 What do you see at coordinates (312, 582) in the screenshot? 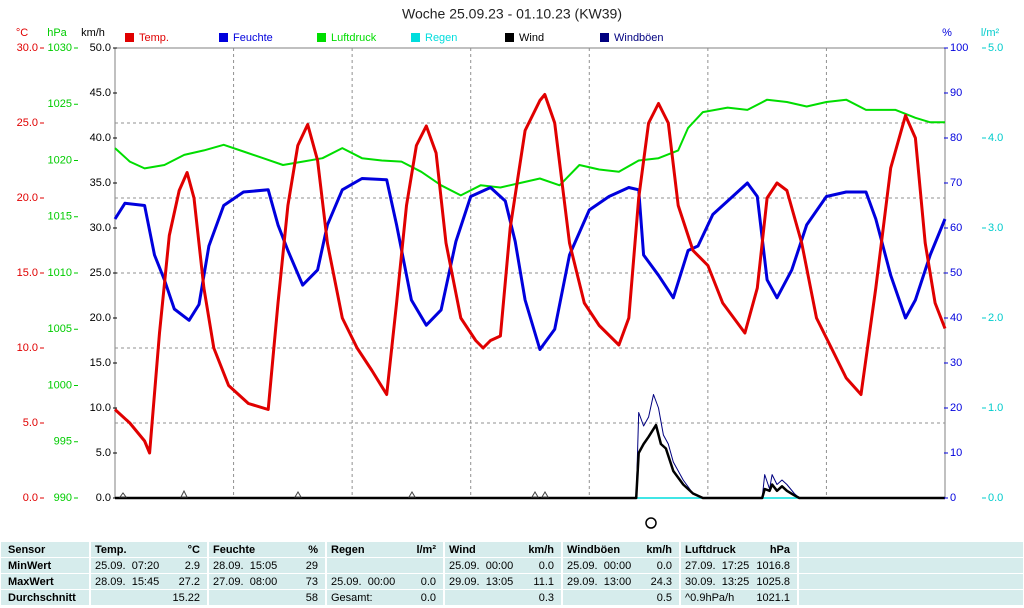
I see `cell-value: 73` at bounding box center [312, 582].